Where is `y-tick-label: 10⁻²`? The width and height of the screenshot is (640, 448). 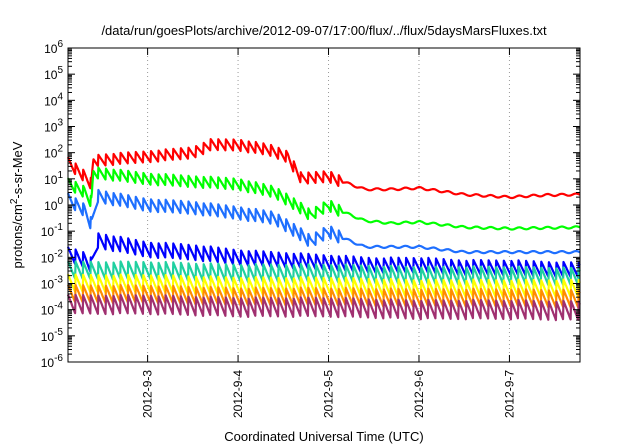
y-tick-label: 10⁻² is located at coordinates (52, 256).